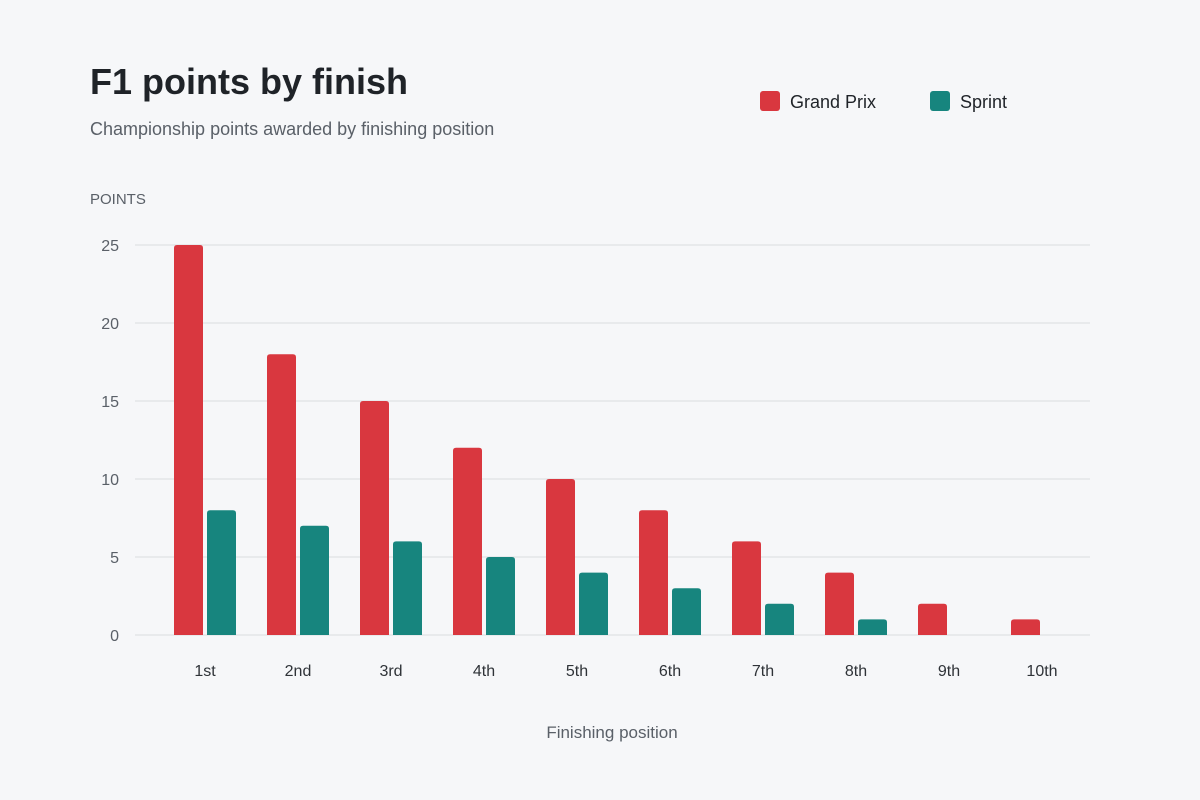 This screenshot has height=800, width=1200. What do you see at coordinates (763, 671) in the screenshot?
I see `x-tick-label: 7th` at bounding box center [763, 671].